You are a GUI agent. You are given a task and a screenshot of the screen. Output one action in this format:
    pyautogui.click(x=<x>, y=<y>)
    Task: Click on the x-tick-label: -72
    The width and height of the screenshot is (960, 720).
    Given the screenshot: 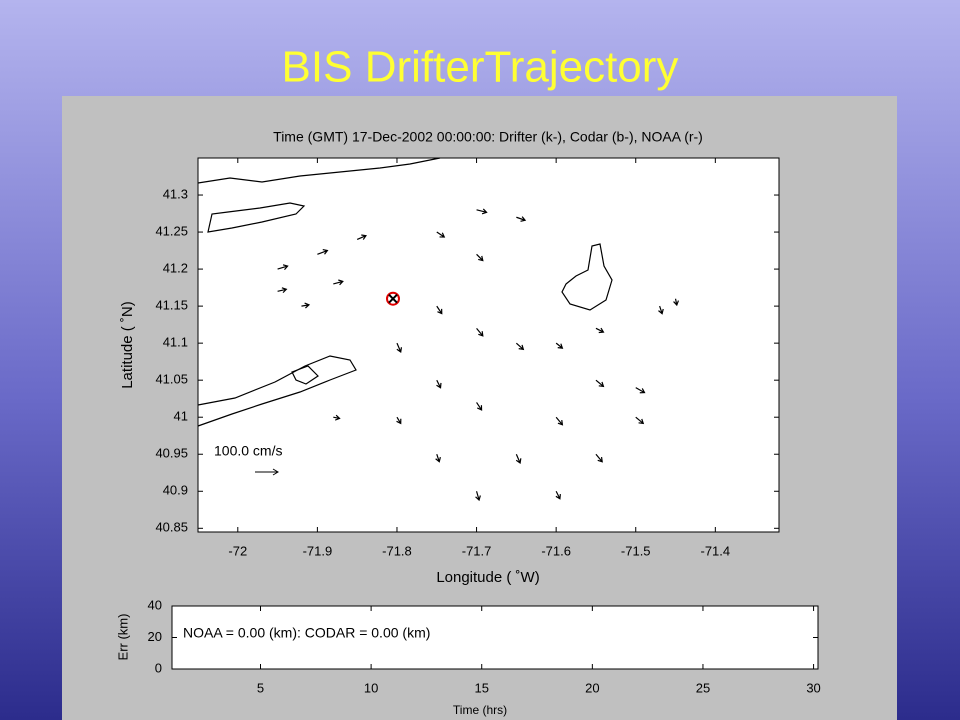 What is the action you would take?
    pyautogui.click(x=237, y=550)
    